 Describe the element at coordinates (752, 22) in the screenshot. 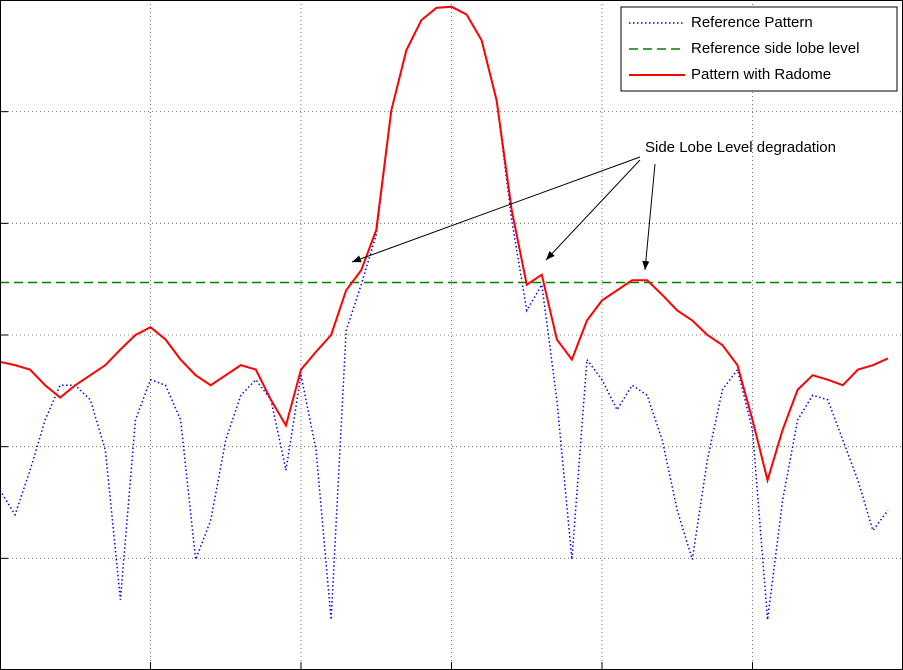

I see `legend-label: Reference Pattern` at that location.